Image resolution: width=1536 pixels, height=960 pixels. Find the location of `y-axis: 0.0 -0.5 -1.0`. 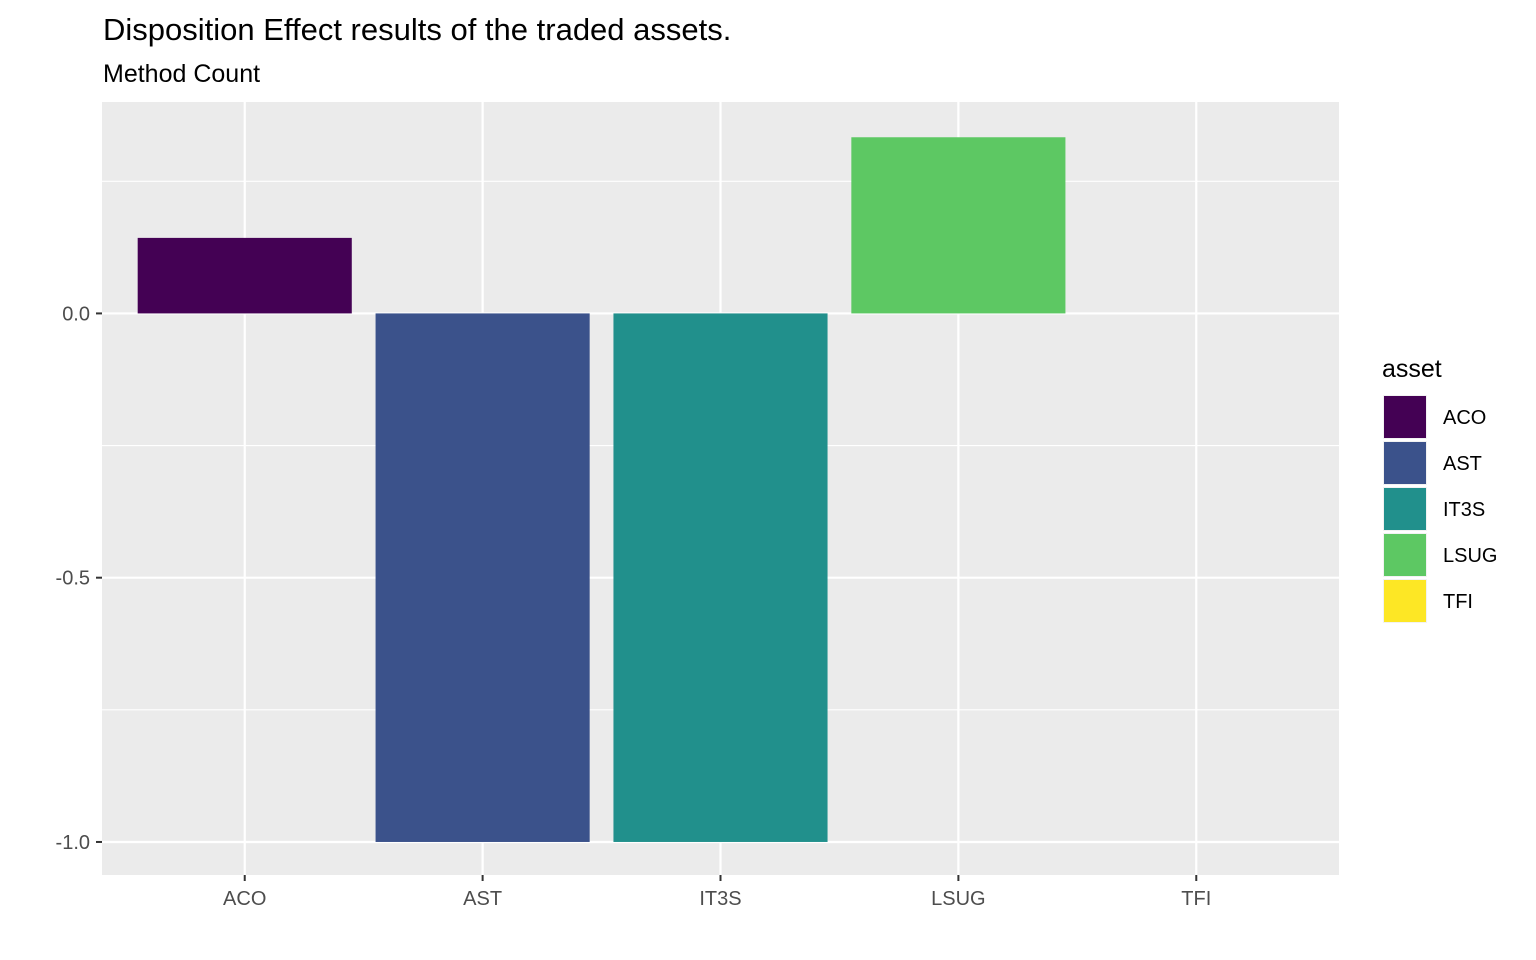

y-axis: 0.0 -0.5 -1.0 is located at coordinates (79, 578).